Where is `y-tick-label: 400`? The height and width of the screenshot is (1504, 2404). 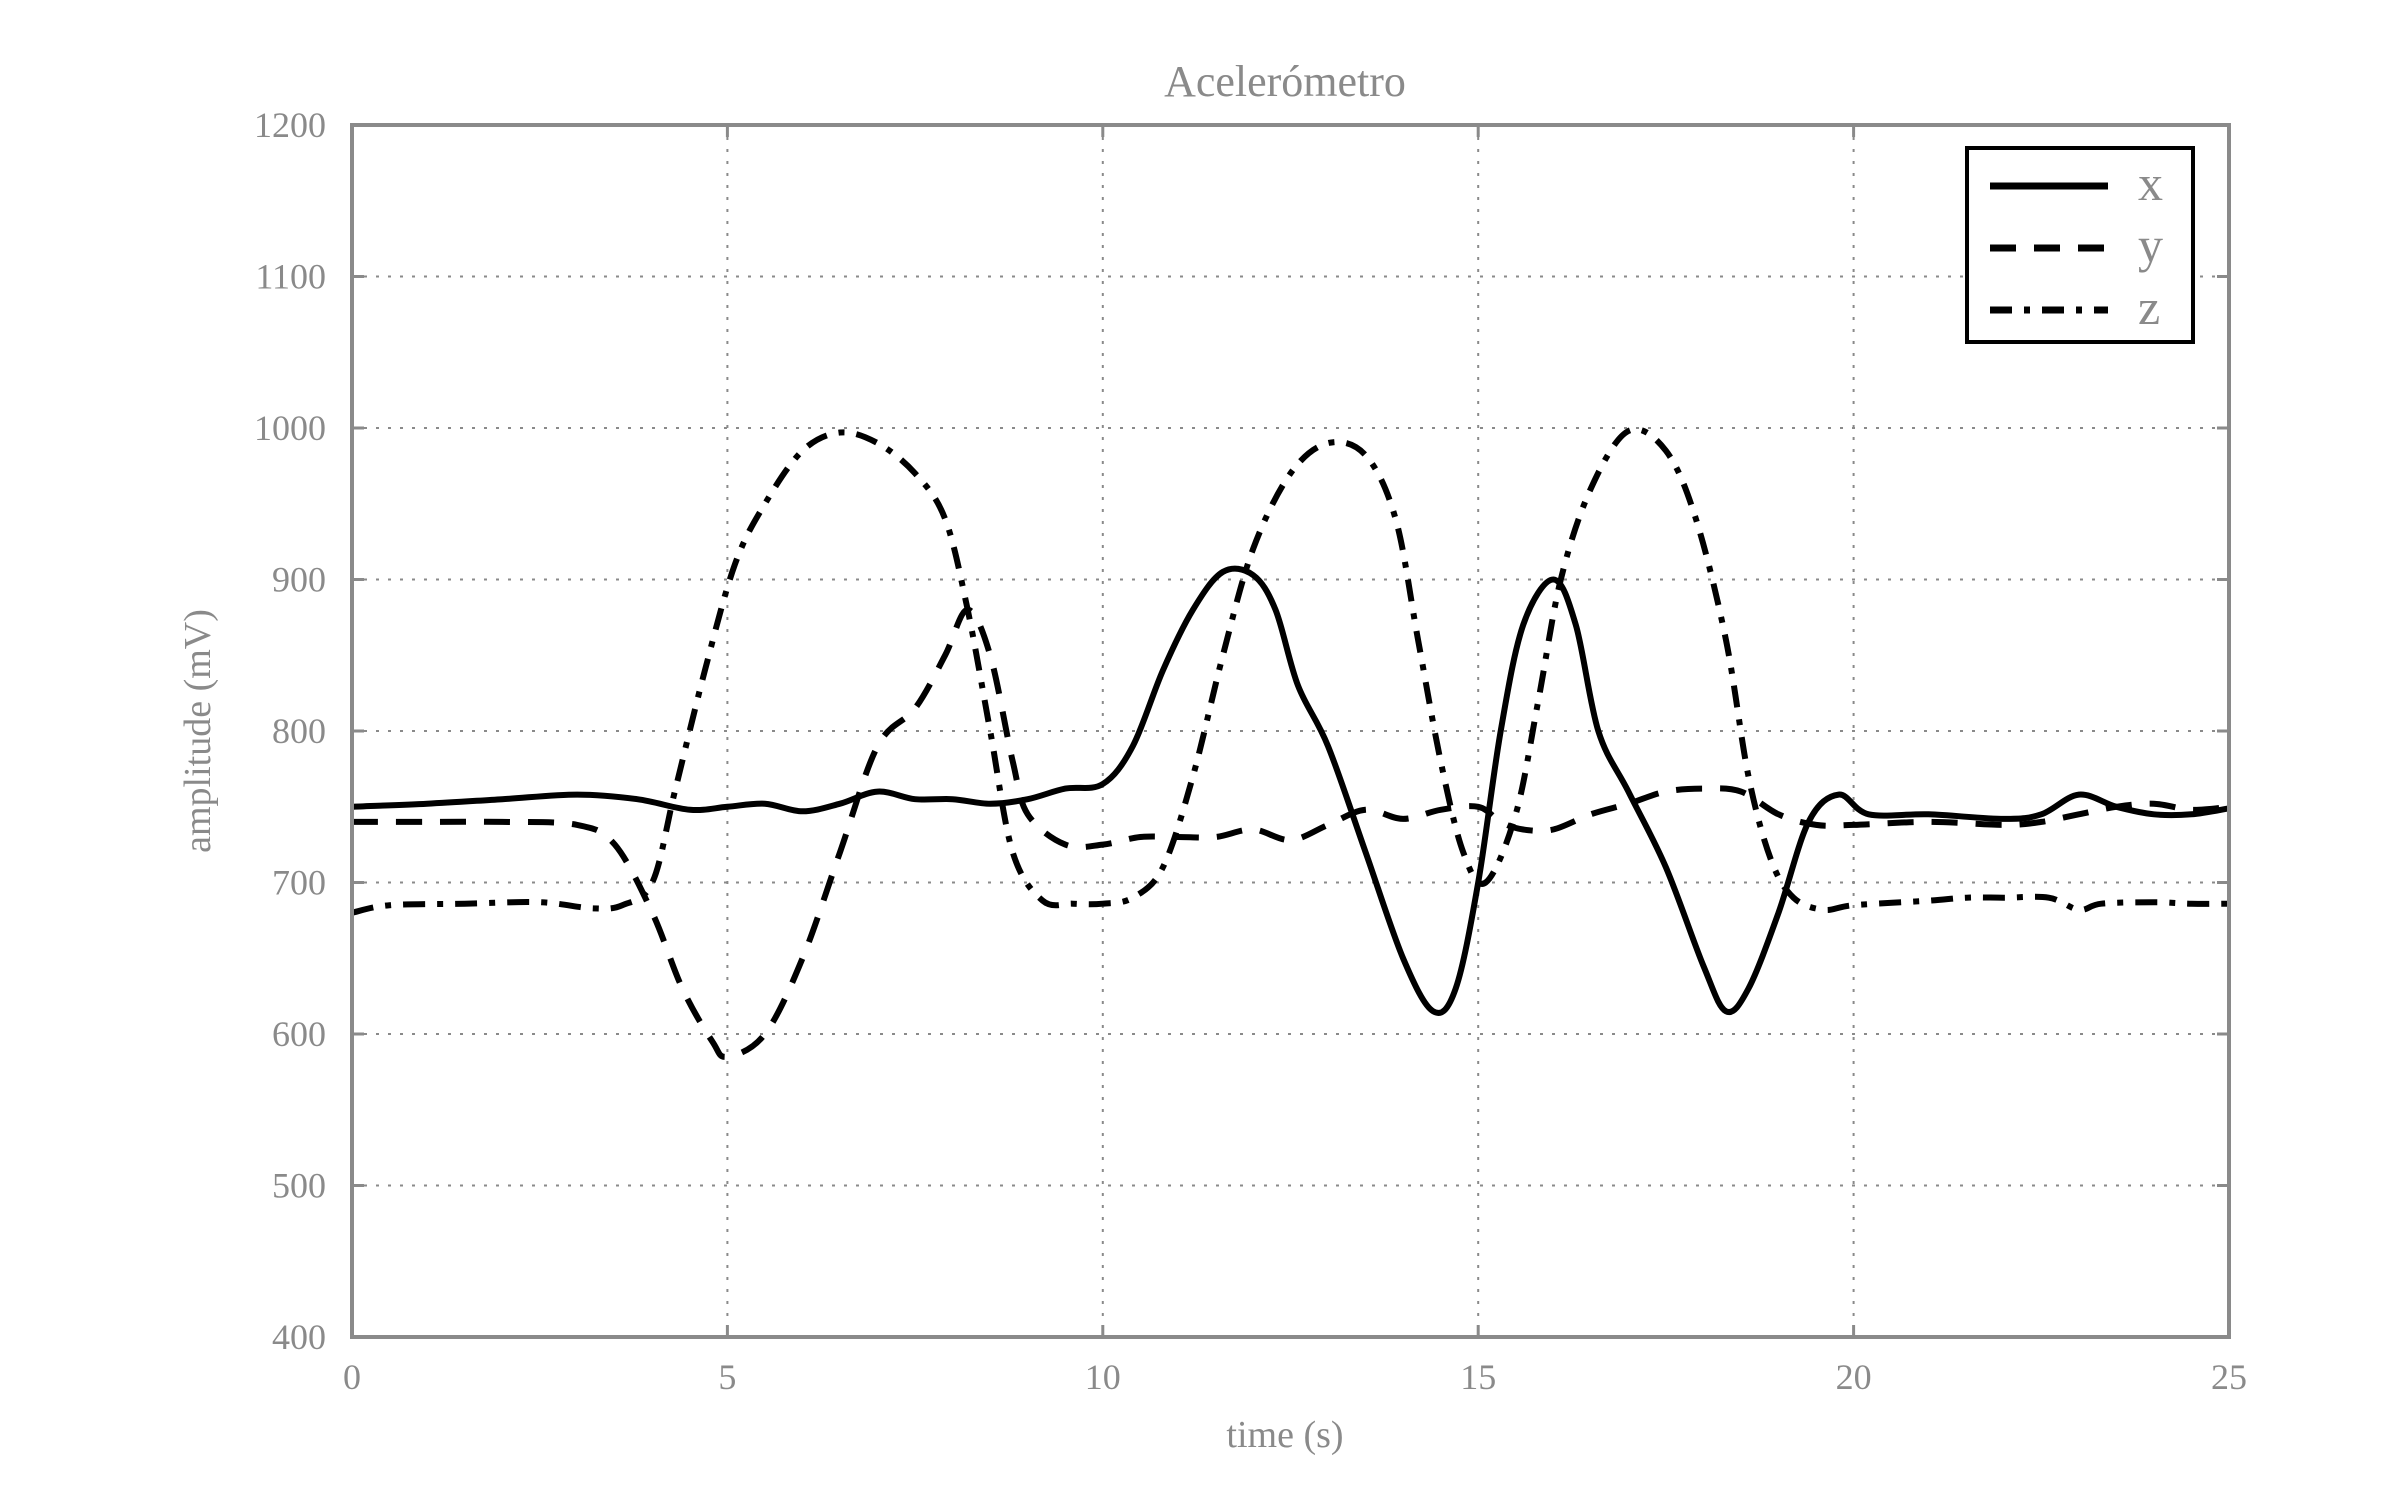
y-tick-label: 400 is located at coordinates (299, 1337).